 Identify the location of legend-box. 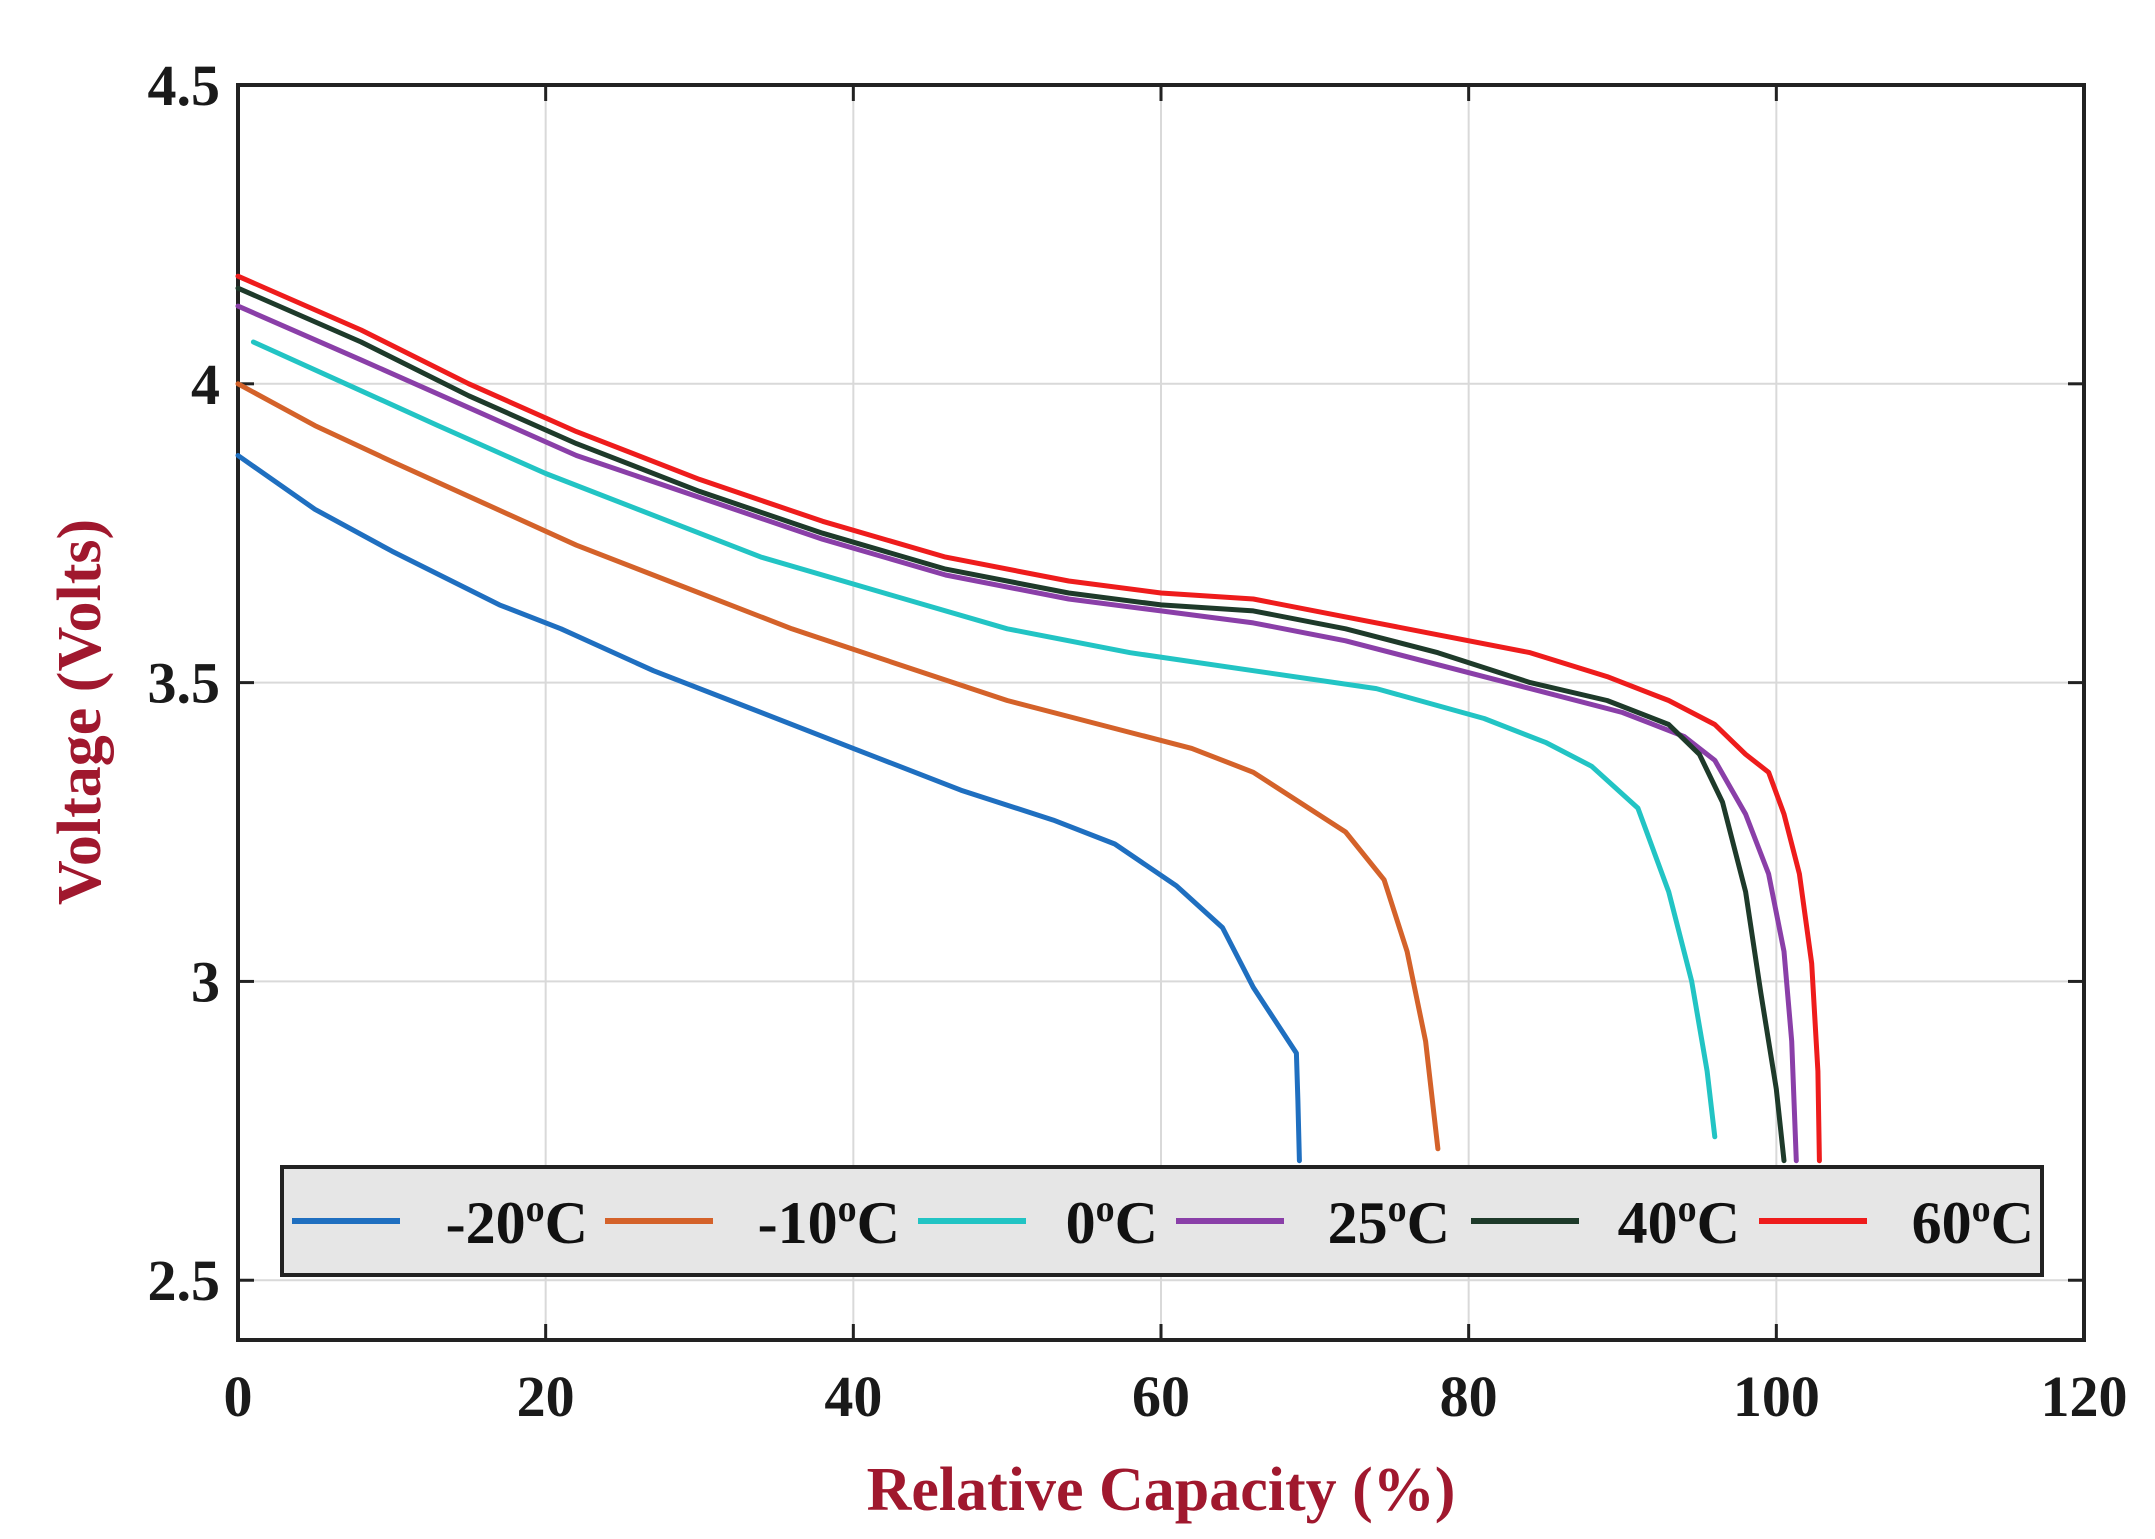
(1162, 1221).